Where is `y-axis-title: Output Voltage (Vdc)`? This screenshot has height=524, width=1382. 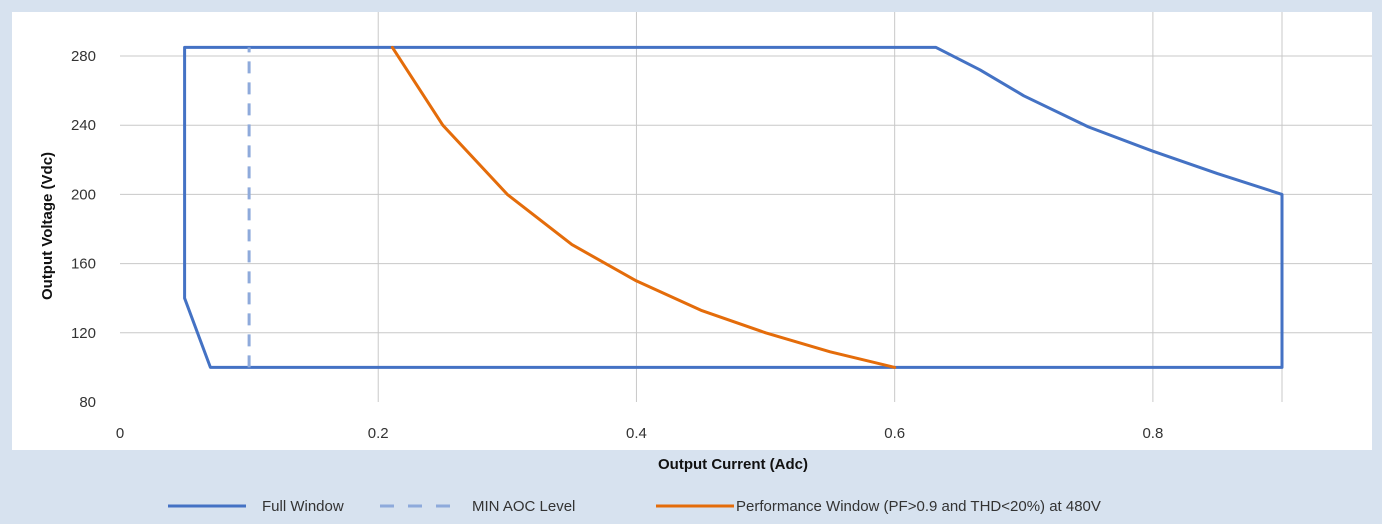
y-axis-title: Output Voltage (Vdc) is located at coordinates (47, 226).